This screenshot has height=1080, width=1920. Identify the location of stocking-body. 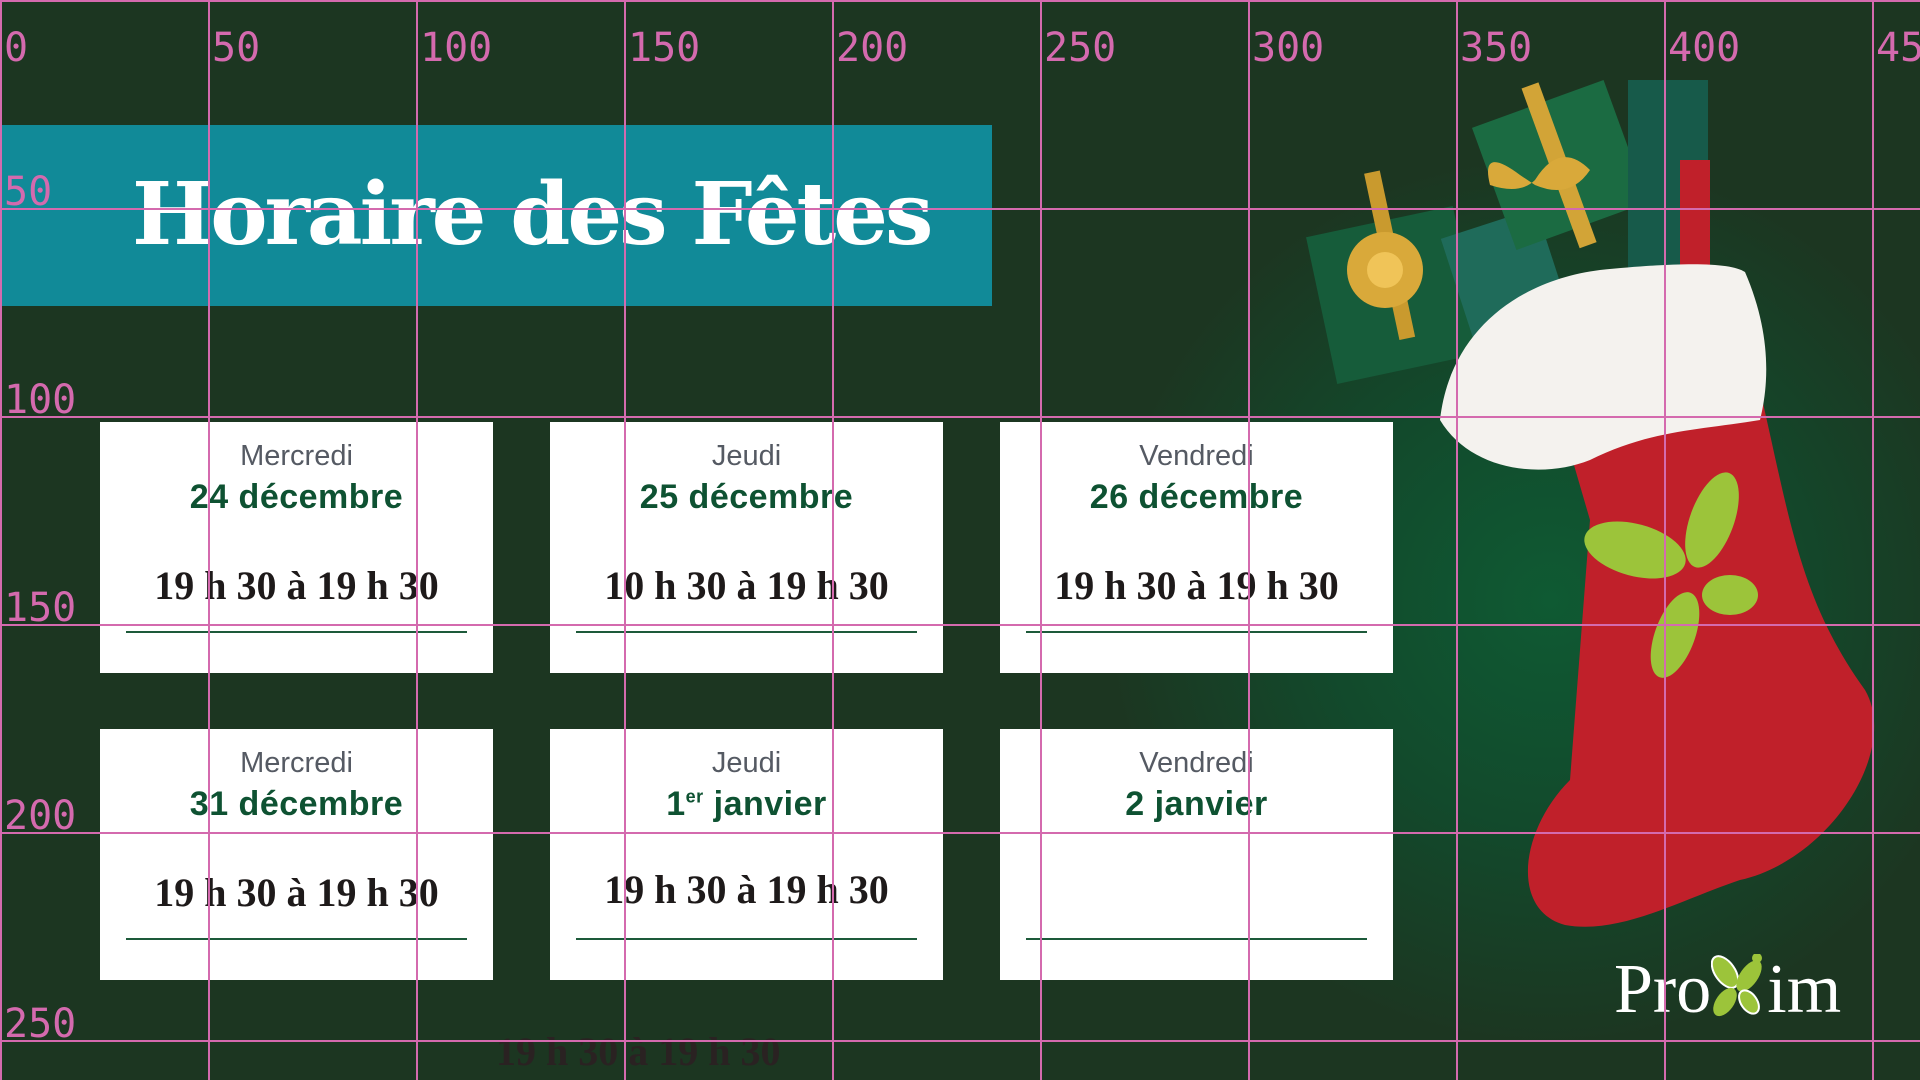
(1701, 658).